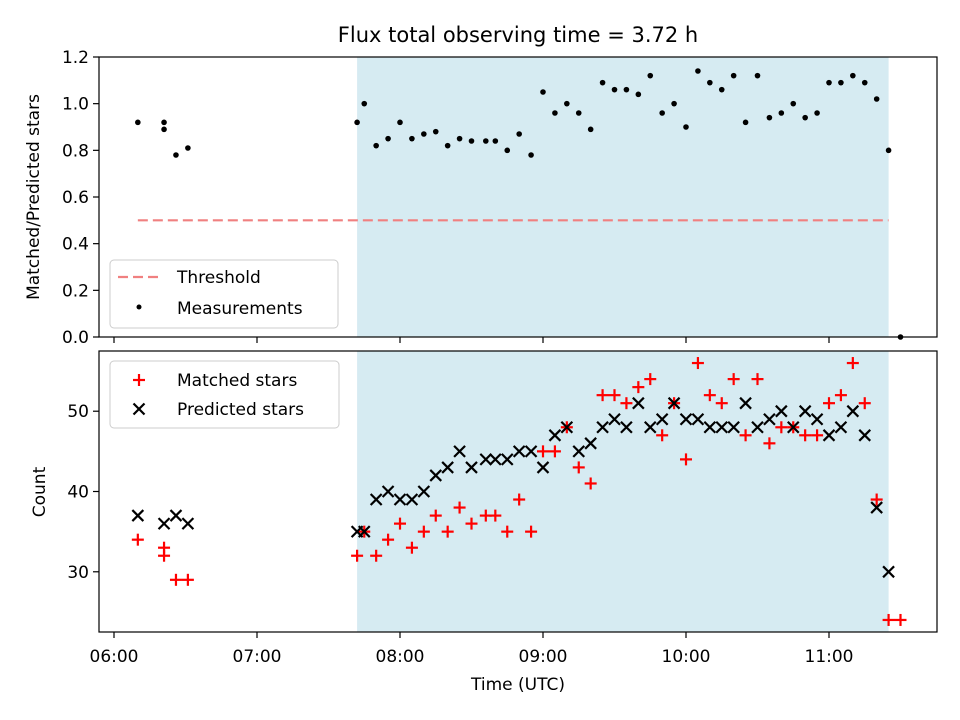  I want to click on ratio-y-tick-label: 1.0, so click(75, 105).